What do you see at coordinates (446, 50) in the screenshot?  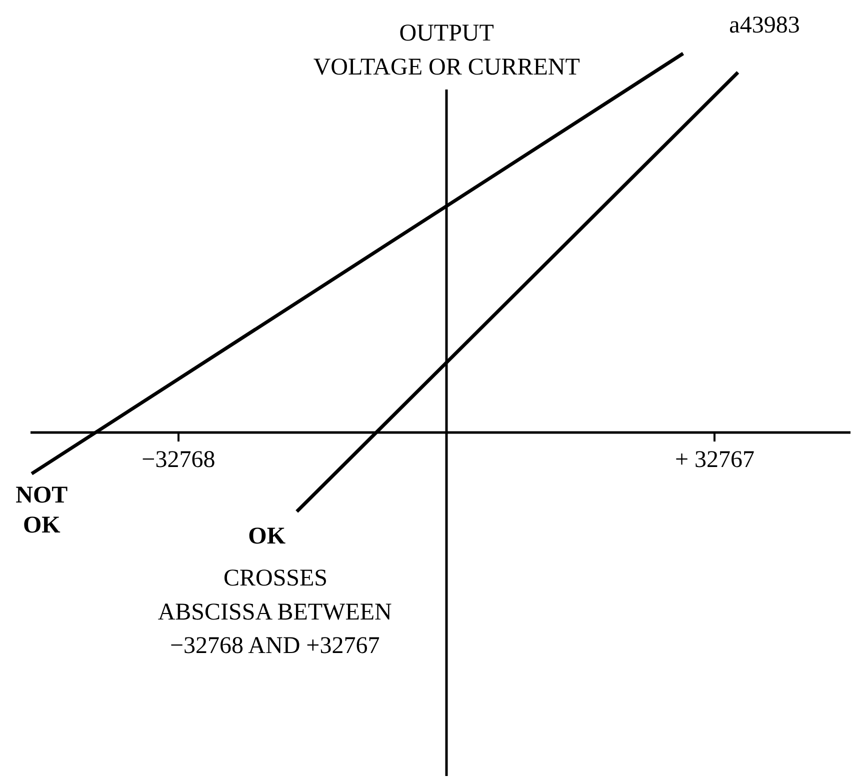 I see `y-axis-title: OUTPUT VOLTAGE OR CURRENT` at bounding box center [446, 50].